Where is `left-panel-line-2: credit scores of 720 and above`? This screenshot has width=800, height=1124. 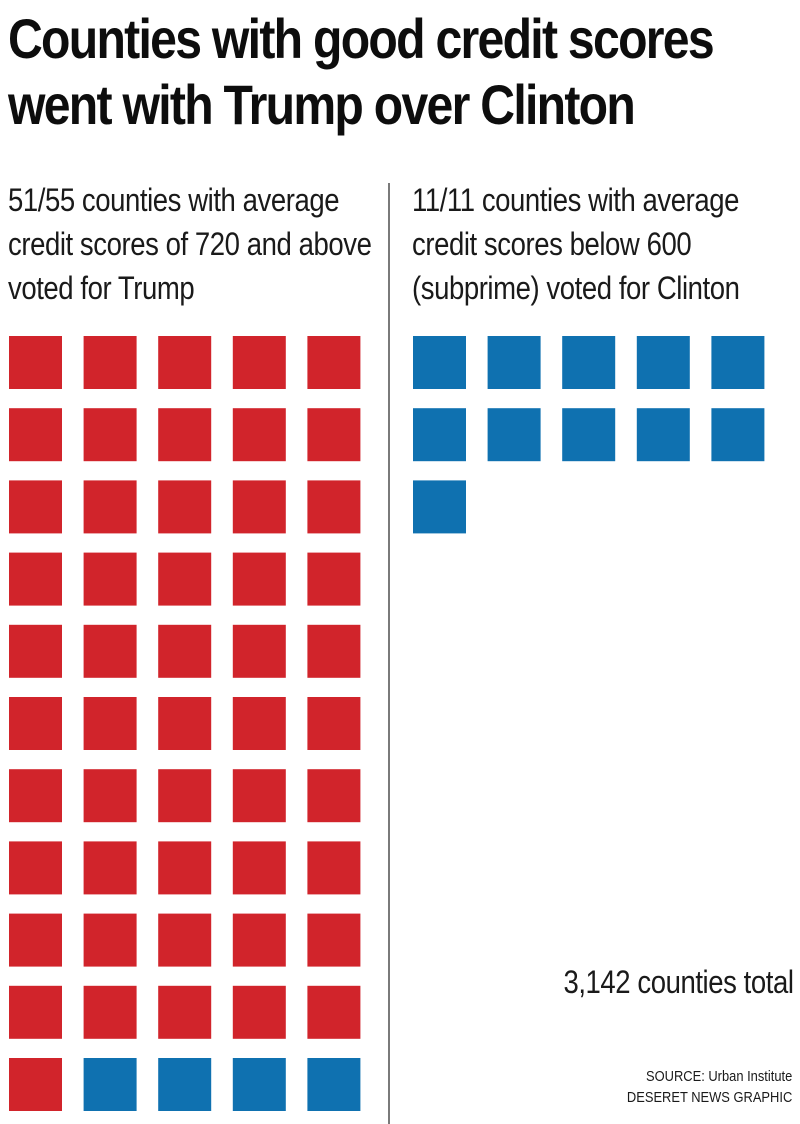
left-panel-line-2: credit scores of 720 and above is located at coordinates (190, 244).